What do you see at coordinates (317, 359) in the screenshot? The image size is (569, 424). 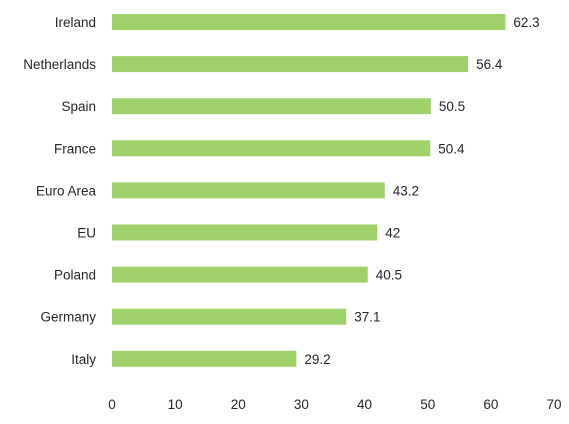 I see `data-label: 29.2` at bounding box center [317, 359].